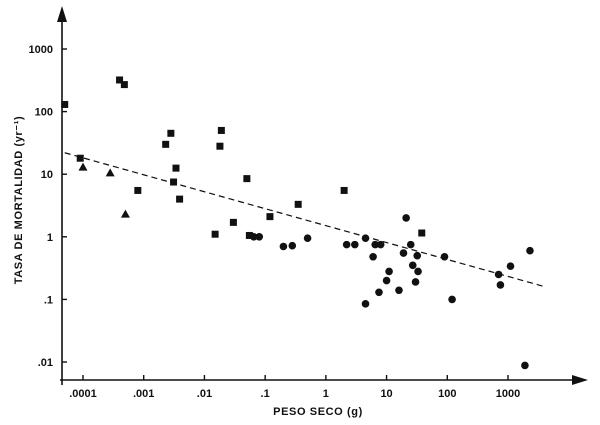 This screenshot has width=600, height=425. Describe the element at coordinates (83, 394) in the screenshot. I see `x-tick-label: .0001` at that location.